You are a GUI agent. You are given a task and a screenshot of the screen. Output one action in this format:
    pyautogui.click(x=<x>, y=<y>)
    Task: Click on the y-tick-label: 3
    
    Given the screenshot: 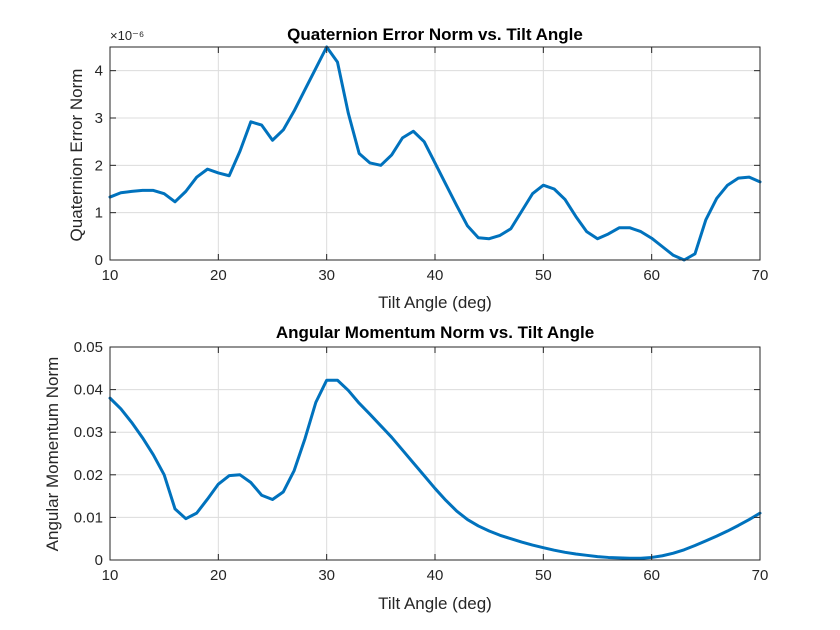 What is the action you would take?
    pyautogui.click(x=99, y=118)
    